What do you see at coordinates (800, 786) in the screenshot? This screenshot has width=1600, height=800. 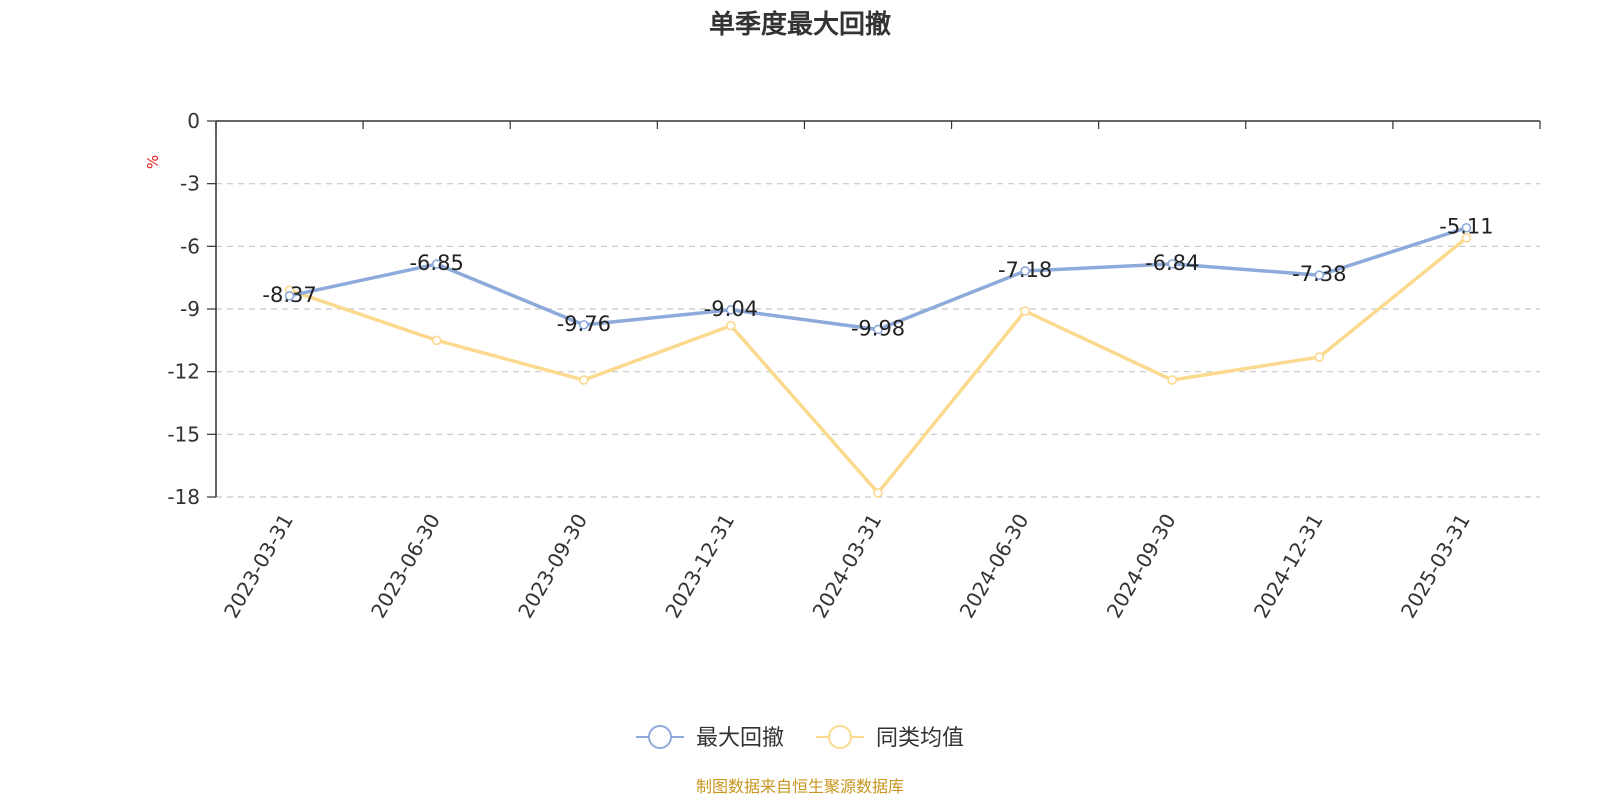 I see `source-note: 制图数据来自恒生聚源数据库` at bounding box center [800, 786].